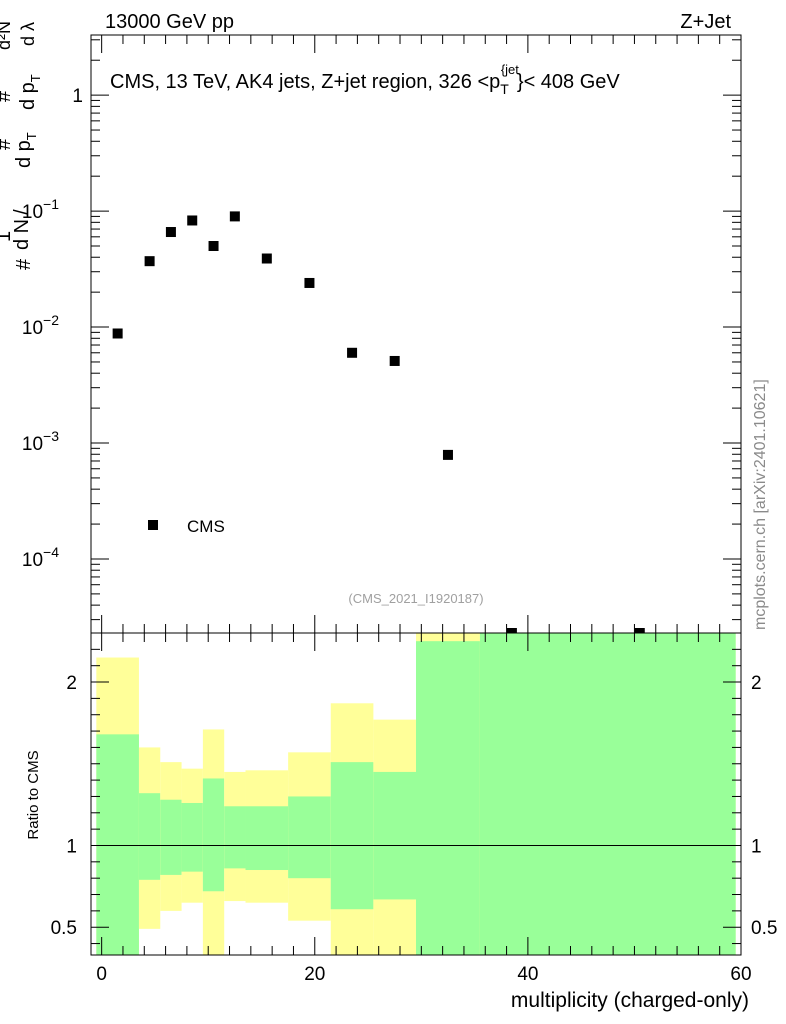 This screenshot has height=1024, width=786. Describe the element at coordinates (740, 974) in the screenshot. I see `x-tick-label: 60` at that location.